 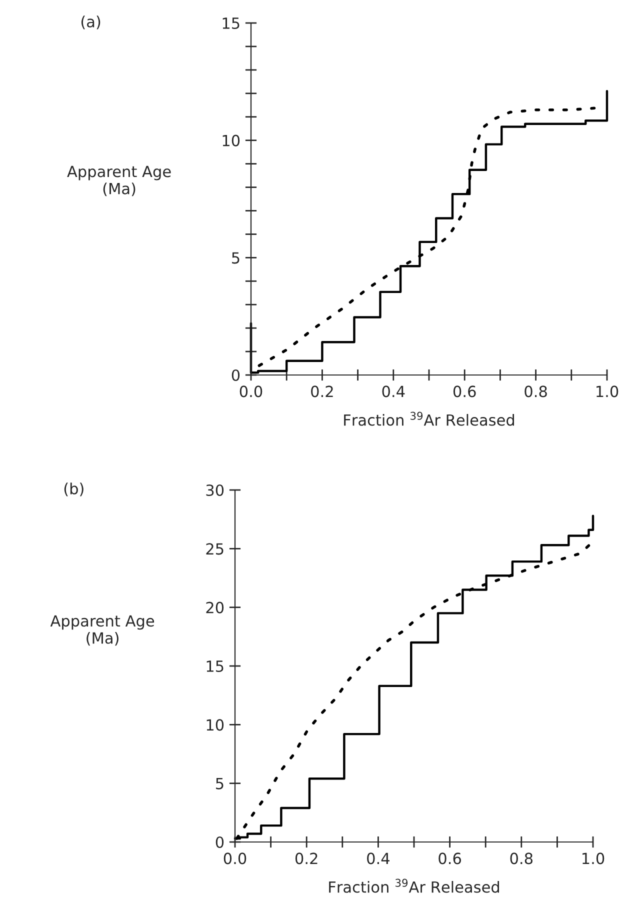 What do you see at coordinates (90, 23) in the screenshot?
I see `text: (a)` at bounding box center [90, 23].